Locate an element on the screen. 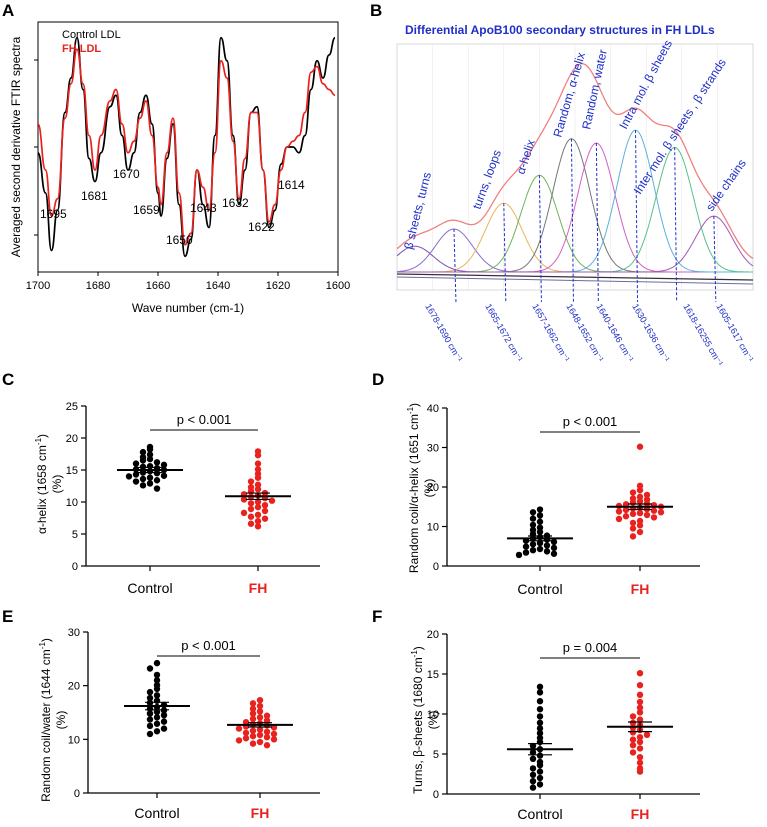 Image resolution: width=767 pixels, height=827 pixels. band-label: 1670 is located at coordinates (126, 174).